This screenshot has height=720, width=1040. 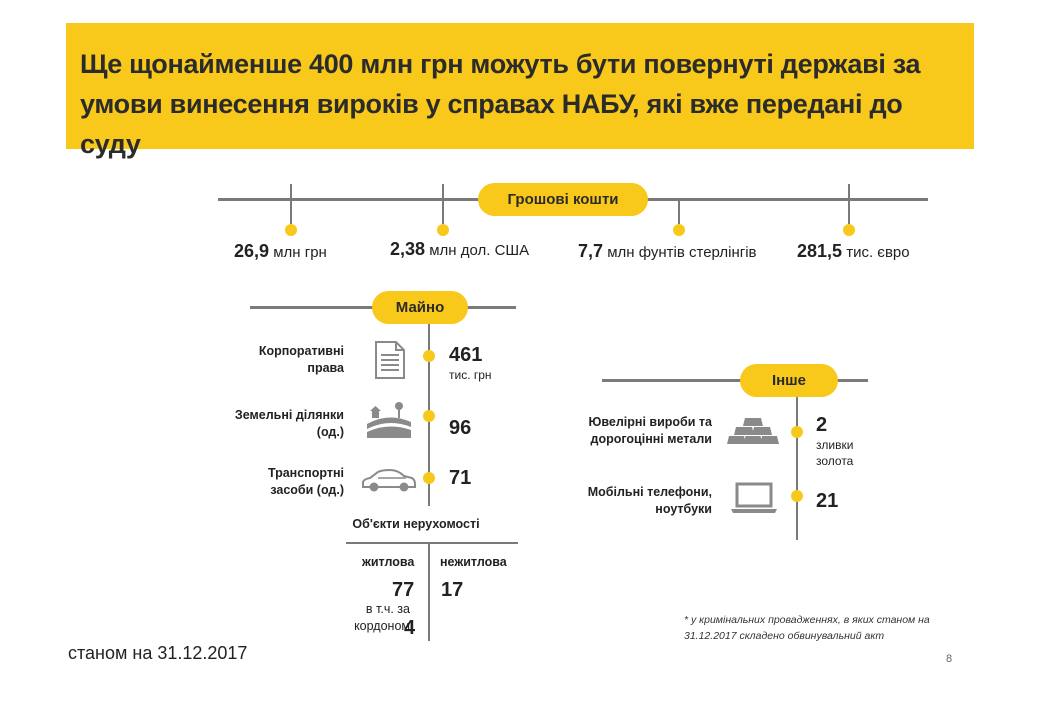 I want to click on other-pill: Інше, so click(x=789, y=380).